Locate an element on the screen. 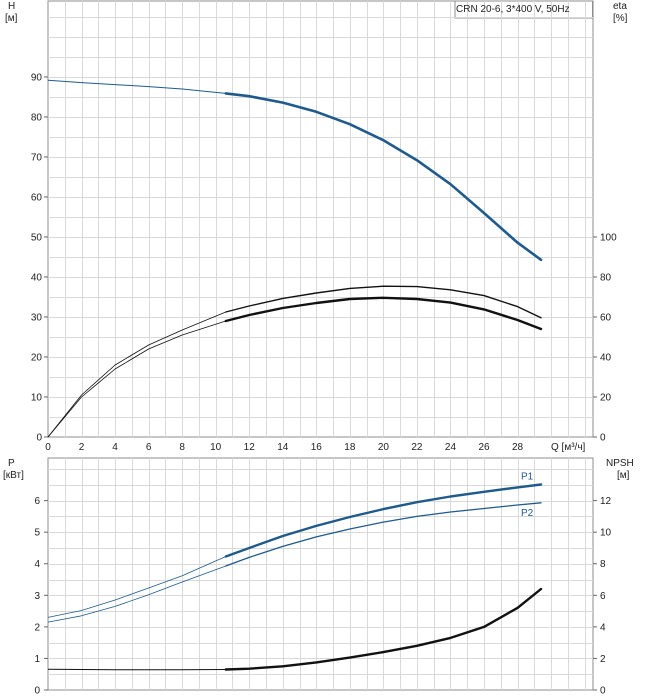 The image size is (658, 700). power-tick-label: 1 is located at coordinates (37, 659).